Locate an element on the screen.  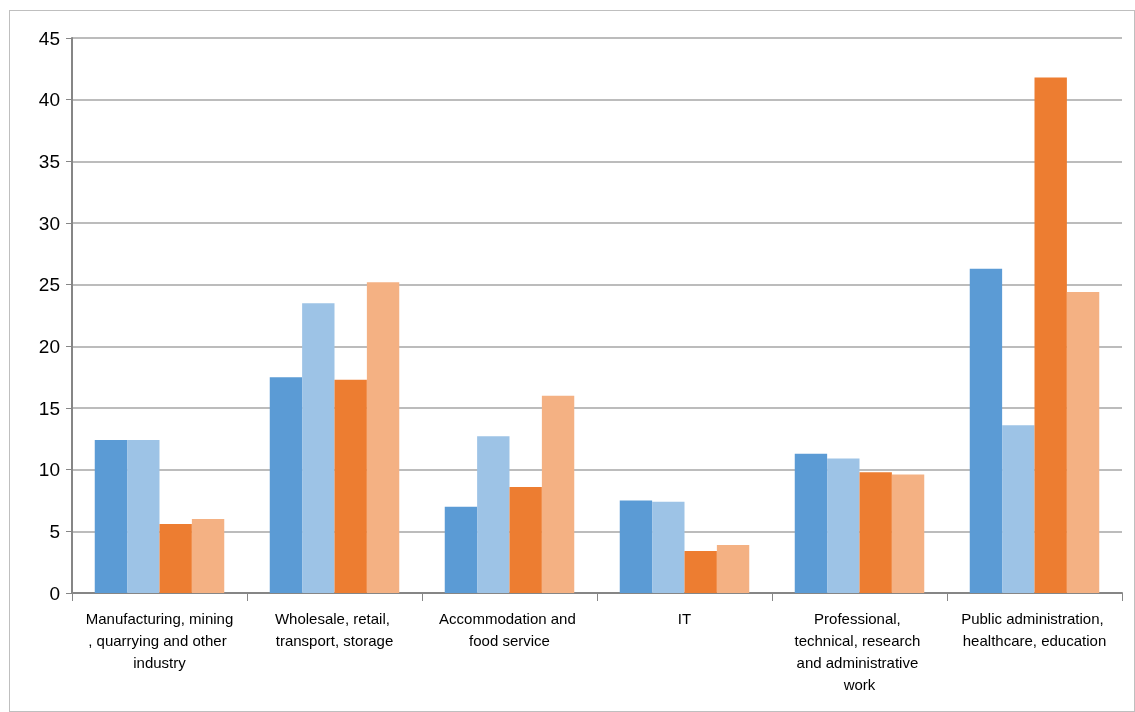
y-tick-label: 20 is located at coordinates (49, 346).